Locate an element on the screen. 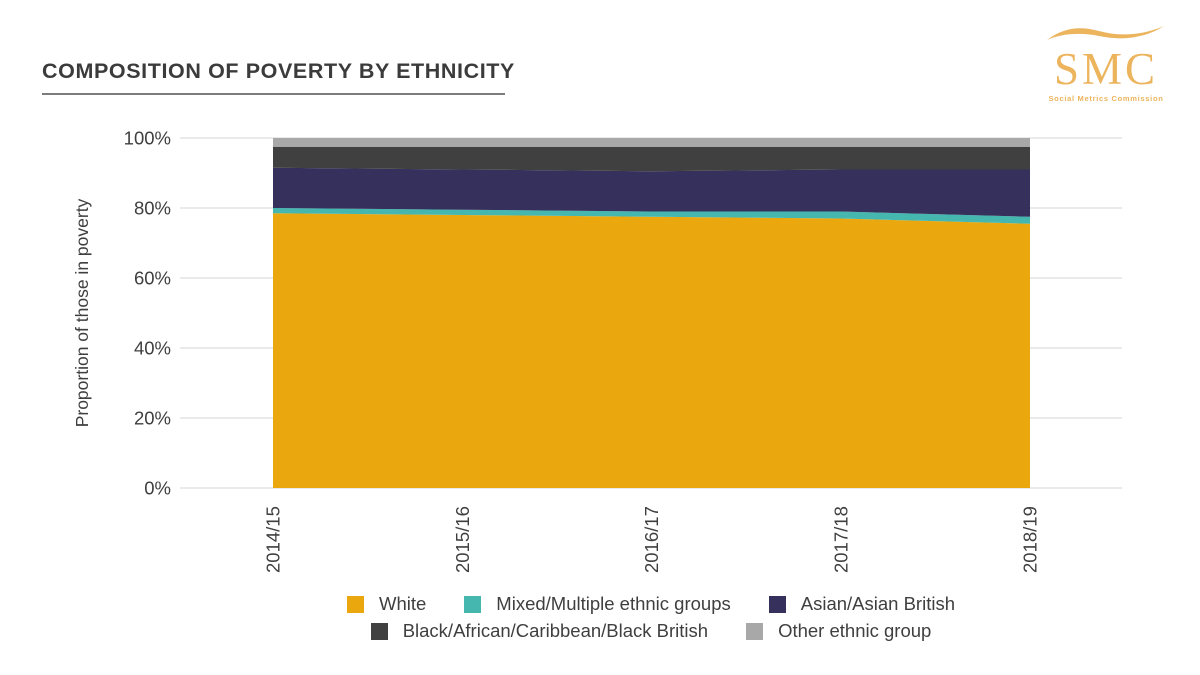  legend-item-other-ethnic-group: Other ethnic group is located at coordinates (838, 631).